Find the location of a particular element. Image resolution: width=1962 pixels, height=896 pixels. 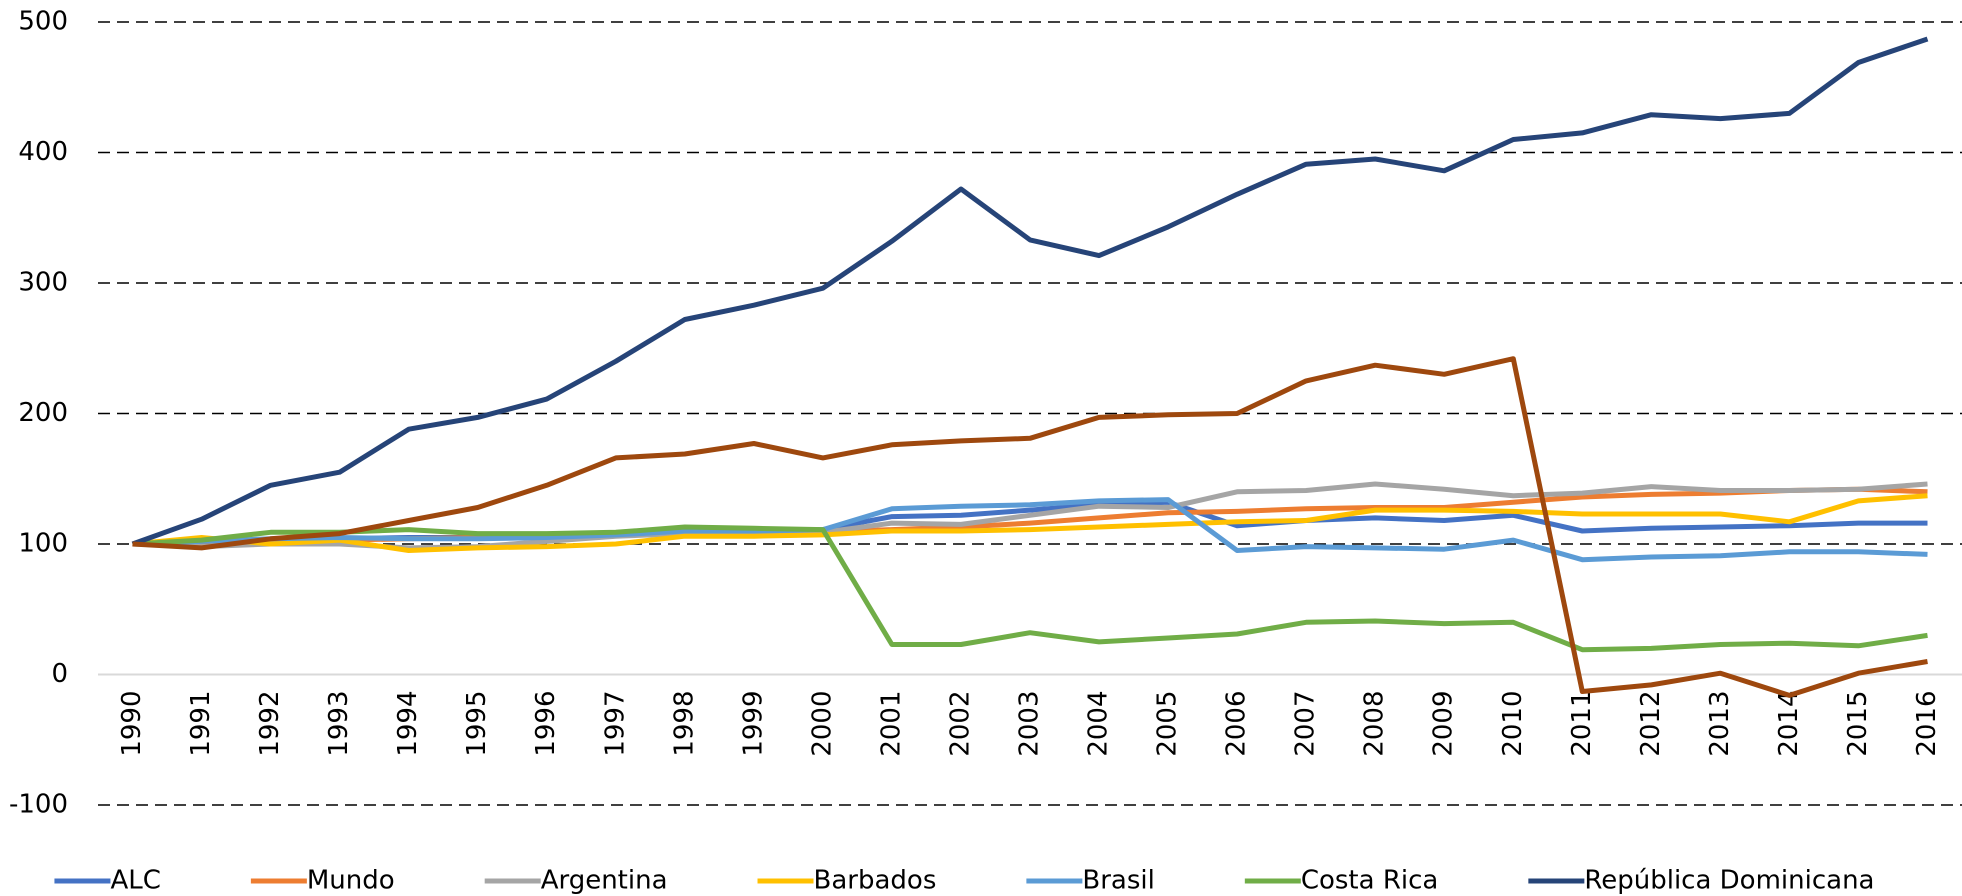

x-tick-label: 2016 is located at coordinates (1927, 724).